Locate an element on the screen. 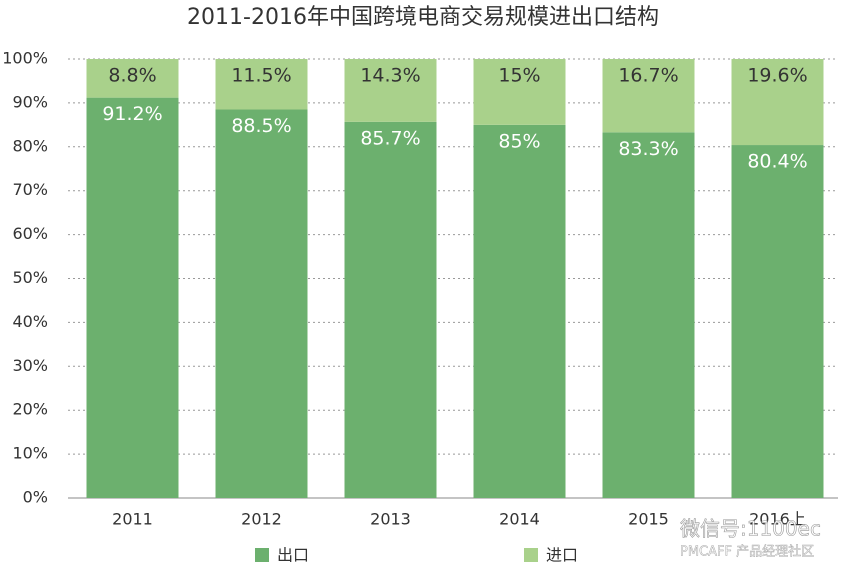 This screenshot has height=570, width=846. y-tick-label: 40% is located at coordinates (30, 321).